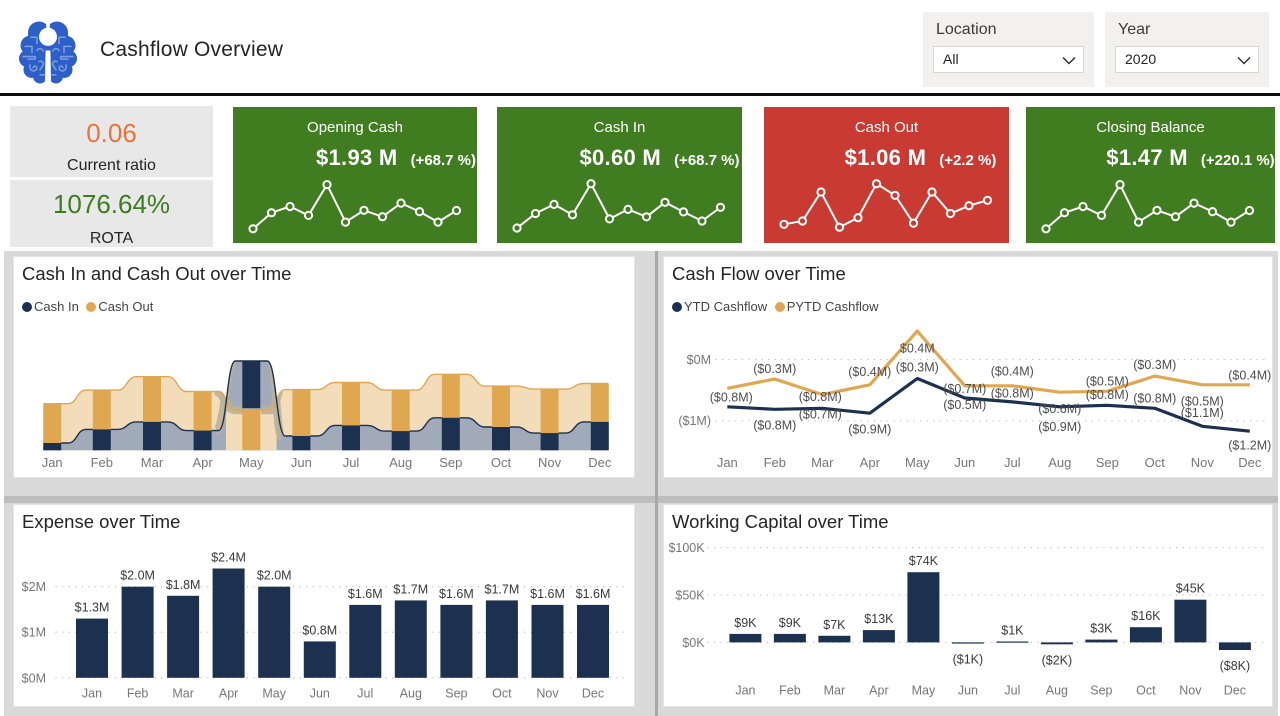 This screenshot has width=1280, height=716. Describe the element at coordinates (968, 659) in the screenshot. I see `svg-text: ($1K)` at that location.